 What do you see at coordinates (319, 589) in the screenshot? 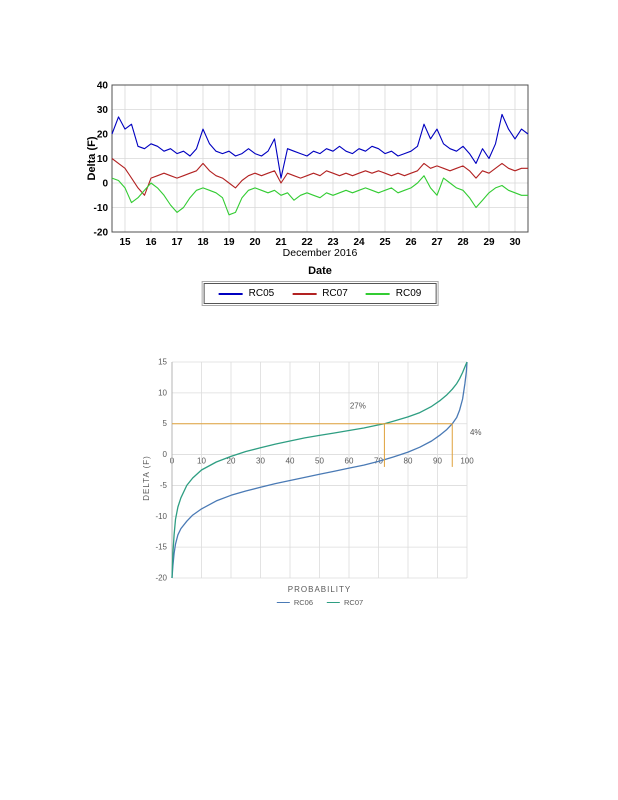
I see `svg-text: PROBABILITY` at bounding box center [319, 589].